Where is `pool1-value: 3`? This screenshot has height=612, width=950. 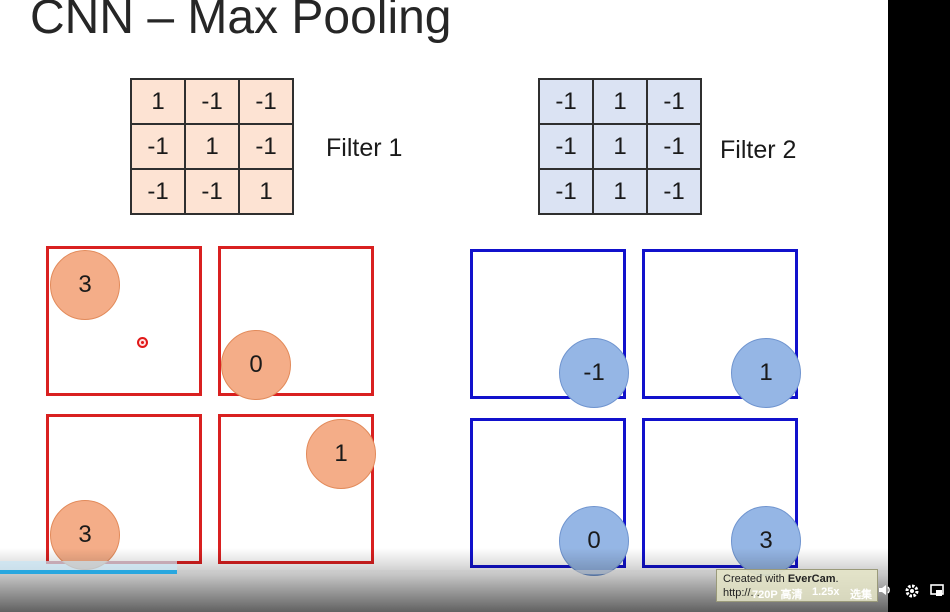
pool1-value: 3 is located at coordinates (85, 285).